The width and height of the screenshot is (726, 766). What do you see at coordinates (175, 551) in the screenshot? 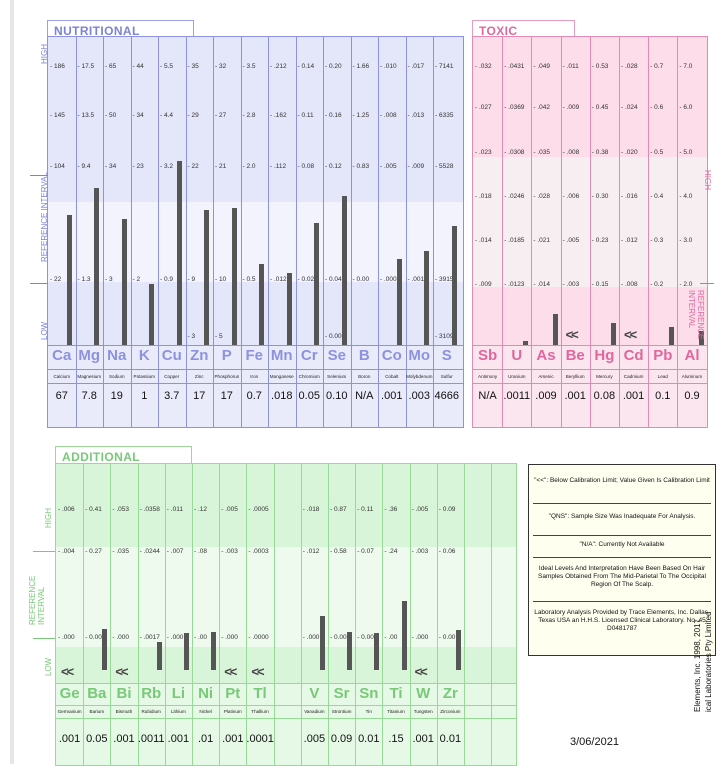
I see `additional-scale-value: - .007` at bounding box center [175, 551].